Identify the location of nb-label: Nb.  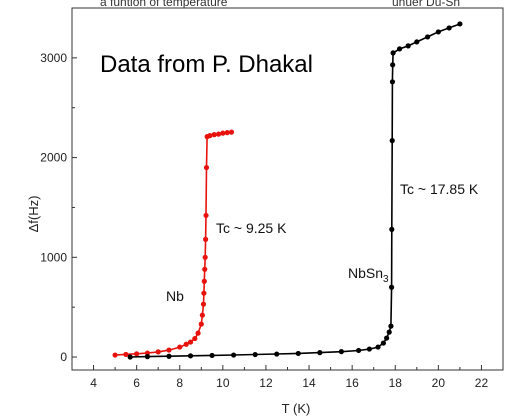
(175, 296).